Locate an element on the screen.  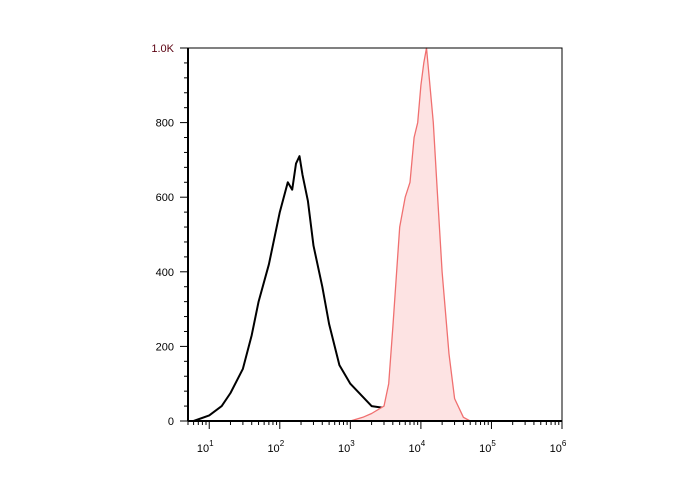
series-1-line is located at coordinates (410, 234).